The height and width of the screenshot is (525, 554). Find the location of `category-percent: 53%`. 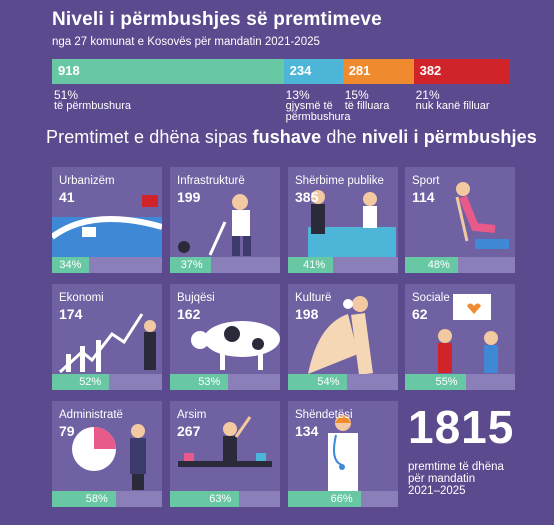

category-percent: 53% is located at coordinates (209, 382).